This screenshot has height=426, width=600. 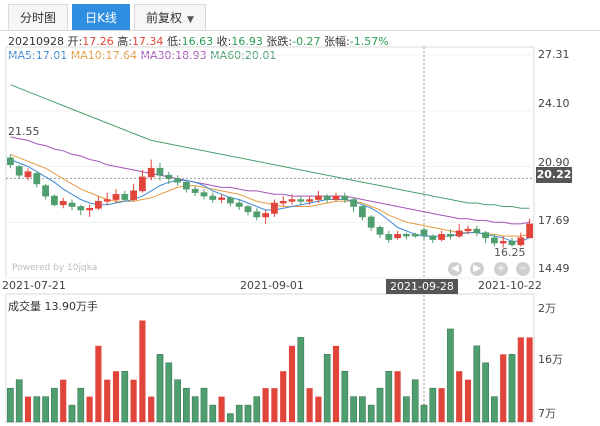 What do you see at coordinates (554, 268) in the screenshot?
I see `price-tick: 14.49` at bounding box center [554, 268].